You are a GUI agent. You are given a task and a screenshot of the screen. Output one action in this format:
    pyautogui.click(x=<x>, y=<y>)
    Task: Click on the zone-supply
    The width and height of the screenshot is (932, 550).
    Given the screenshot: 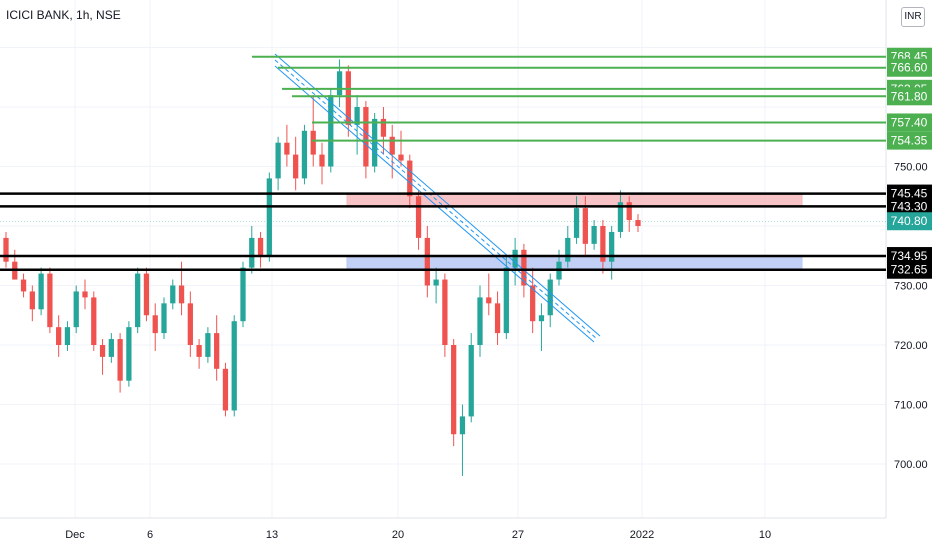 What is the action you would take?
    pyautogui.click(x=574, y=200)
    